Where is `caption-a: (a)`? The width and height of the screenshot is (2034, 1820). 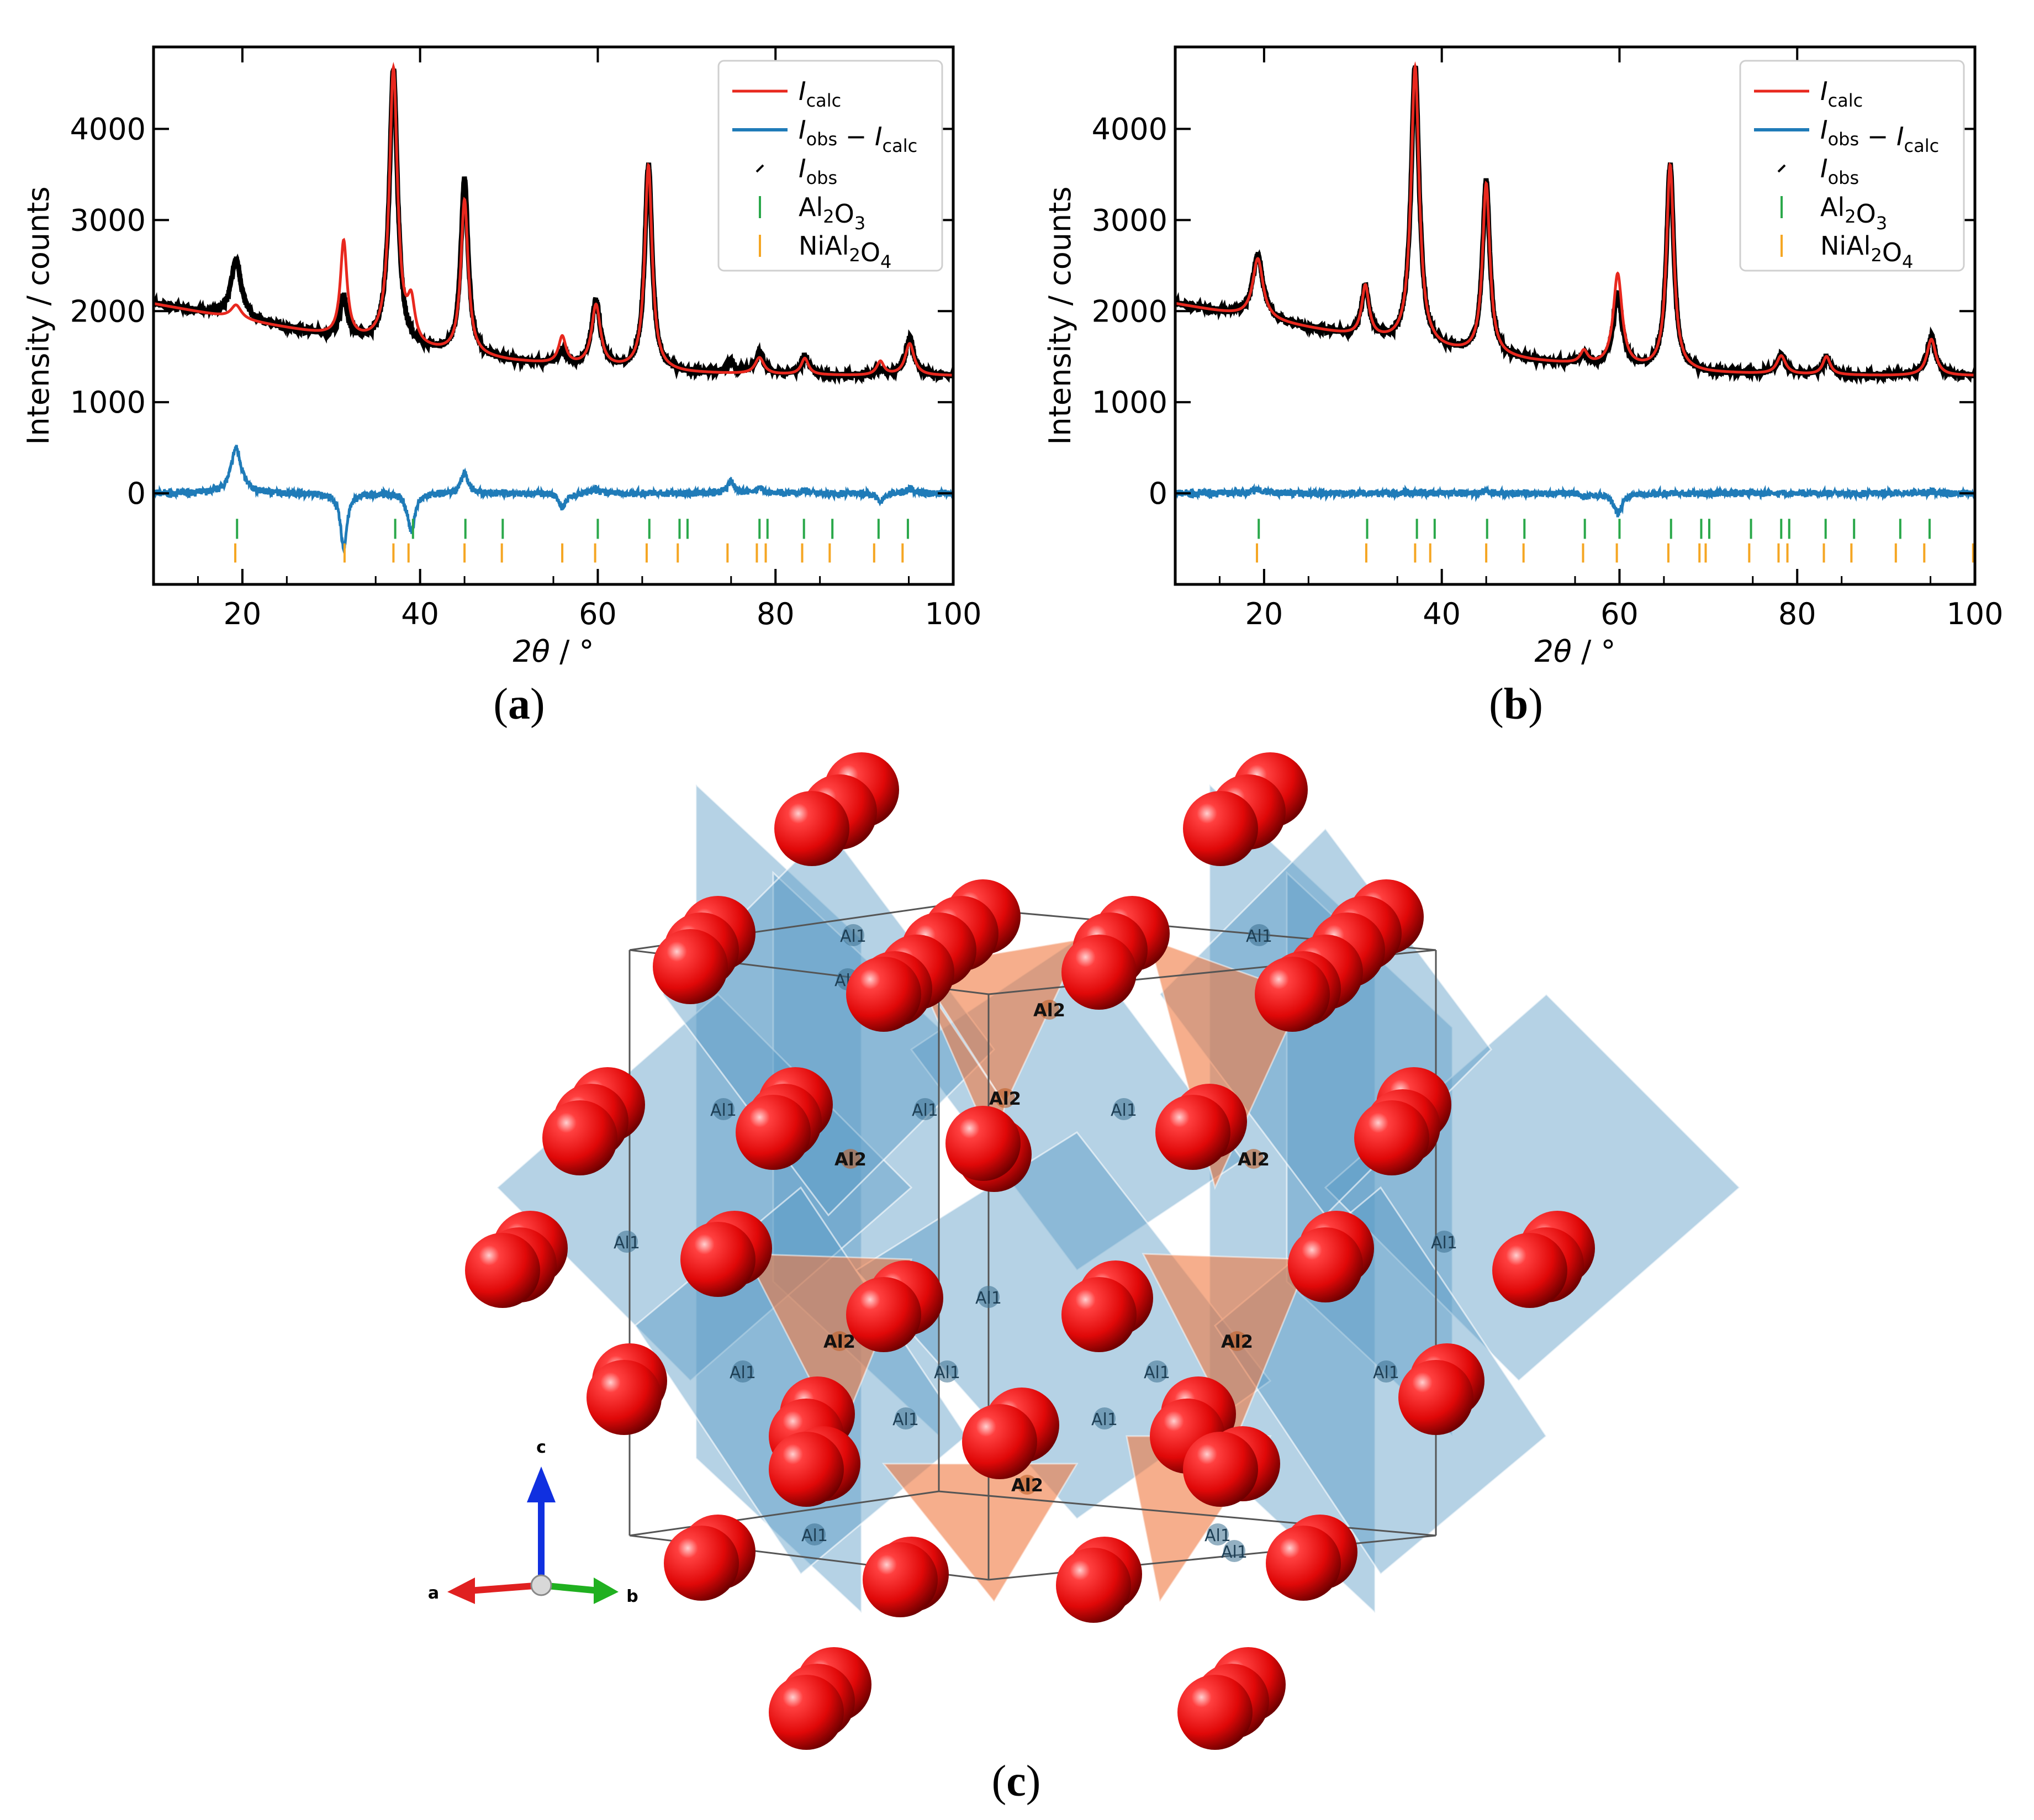
caption-a: (a) is located at coordinates (519, 704).